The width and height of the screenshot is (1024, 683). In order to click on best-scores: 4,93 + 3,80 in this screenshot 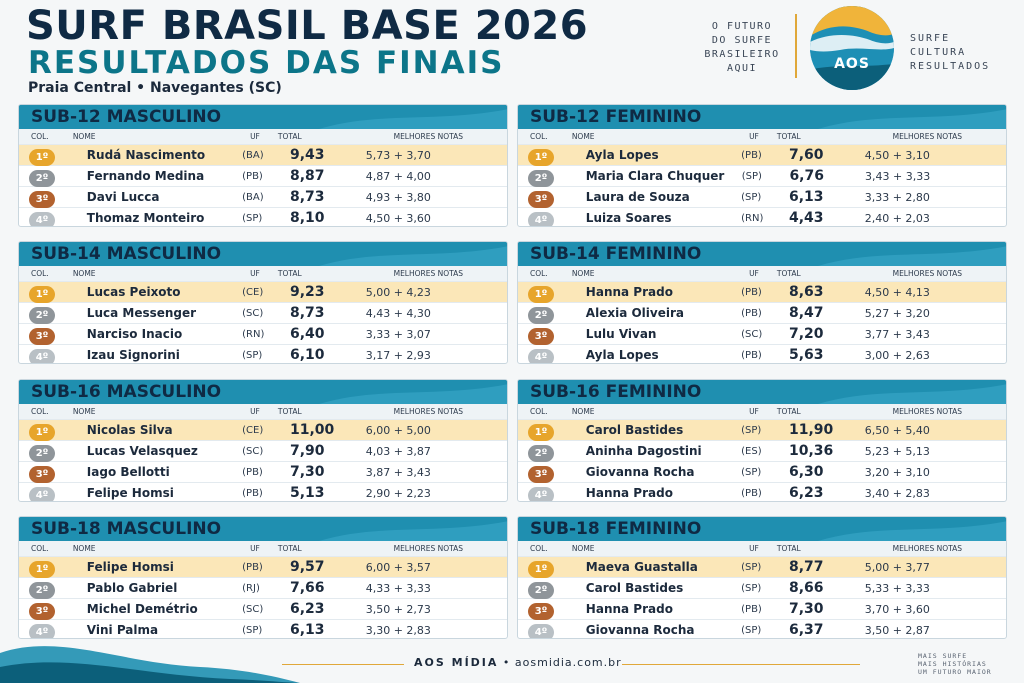, I will do `click(398, 197)`.